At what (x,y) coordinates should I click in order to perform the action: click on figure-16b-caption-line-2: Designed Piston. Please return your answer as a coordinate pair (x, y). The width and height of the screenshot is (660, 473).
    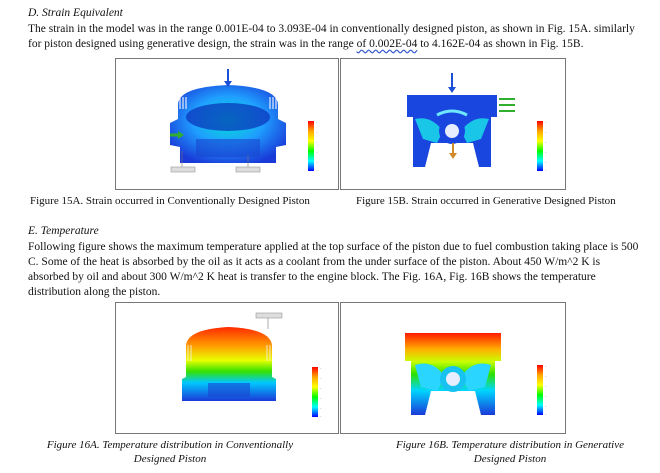
    Looking at the image, I should click on (510, 459).